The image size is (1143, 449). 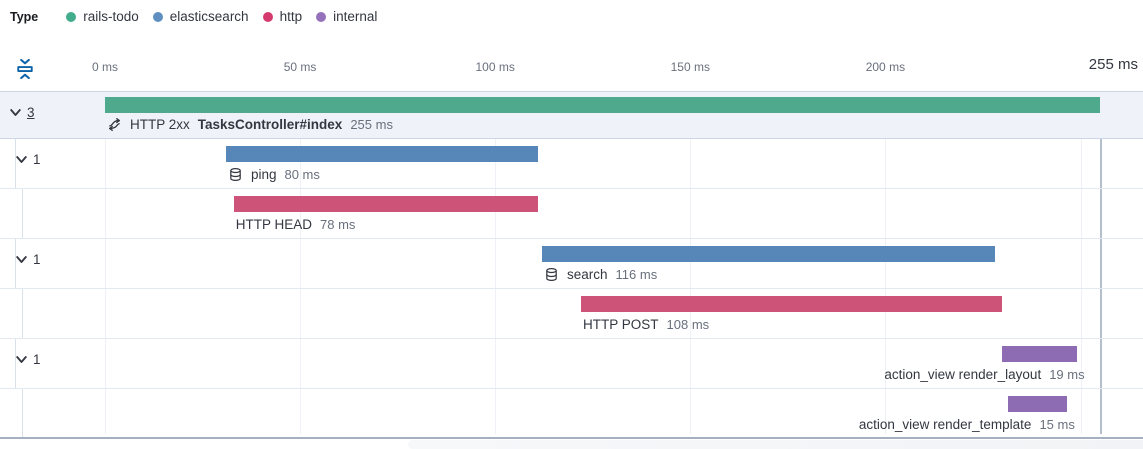 What do you see at coordinates (1067, 374) in the screenshot?
I see `span-duration: 19 ms` at bounding box center [1067, 374].